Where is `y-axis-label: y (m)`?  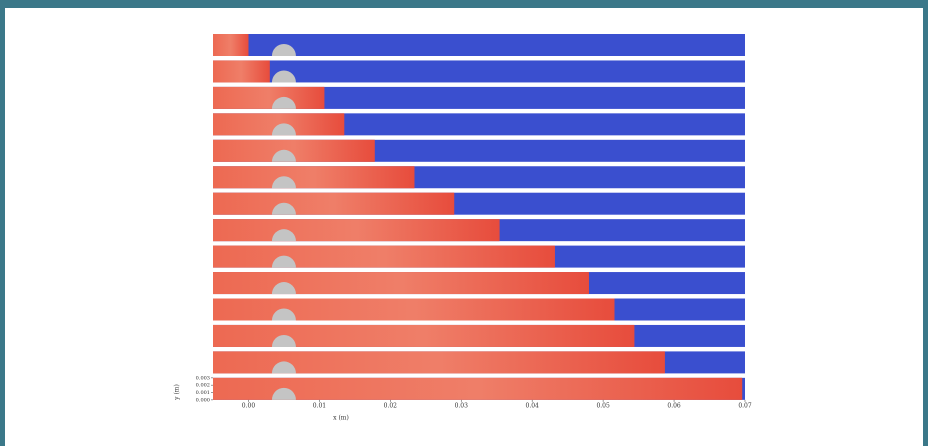 y-axis-label: y (m) is located at coordinates (177, 392).